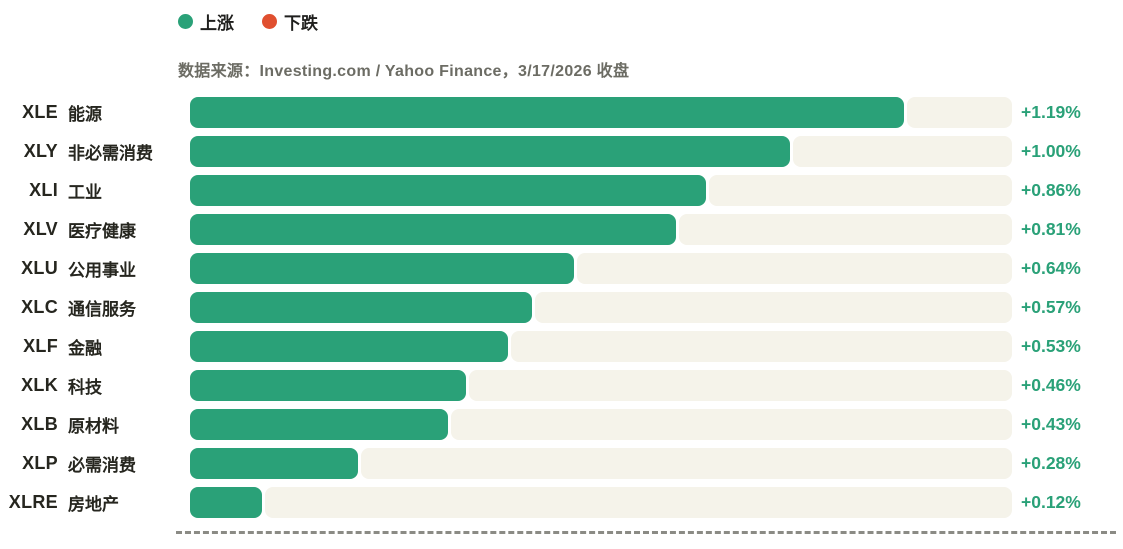 Image resolution: width=1123 pixels, height=549 pixels. What do you see at coordinates (102, 465) in the screenshot?
I see `row-sector-name: 必需消费` at bounding box center [102, 465].